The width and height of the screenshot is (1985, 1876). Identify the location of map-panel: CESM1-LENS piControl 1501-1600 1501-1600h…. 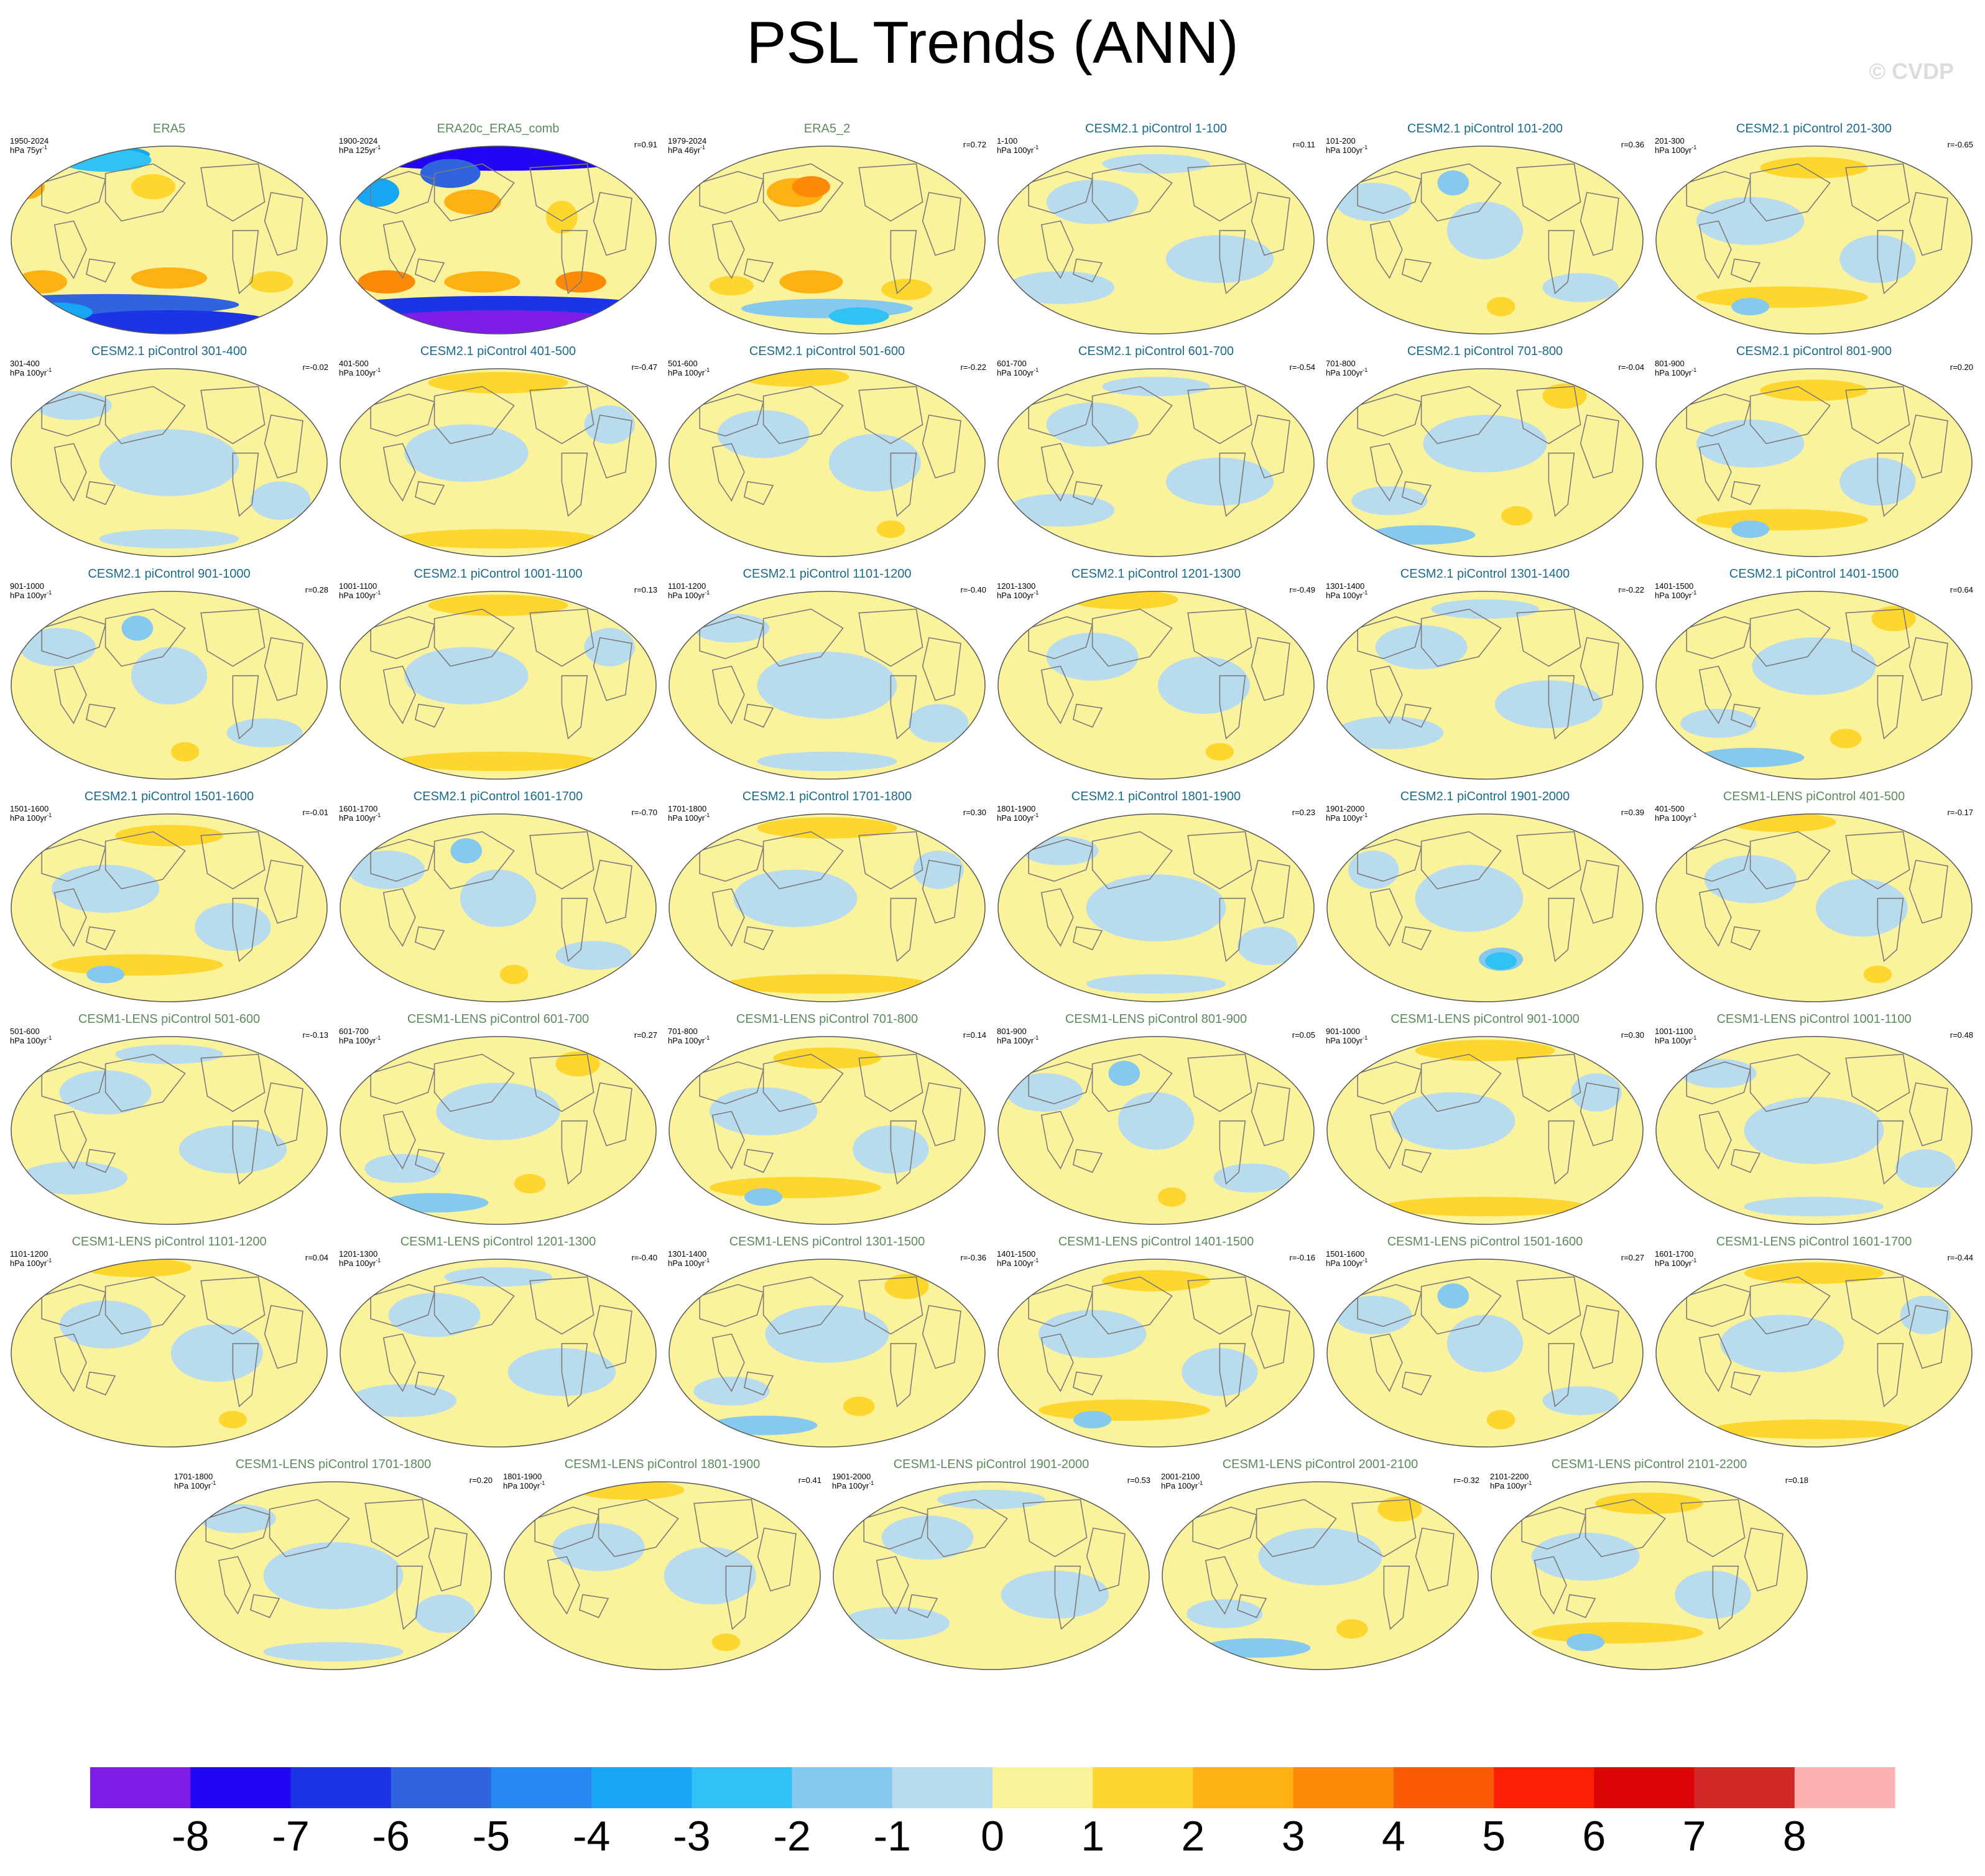
(1485, 1341).